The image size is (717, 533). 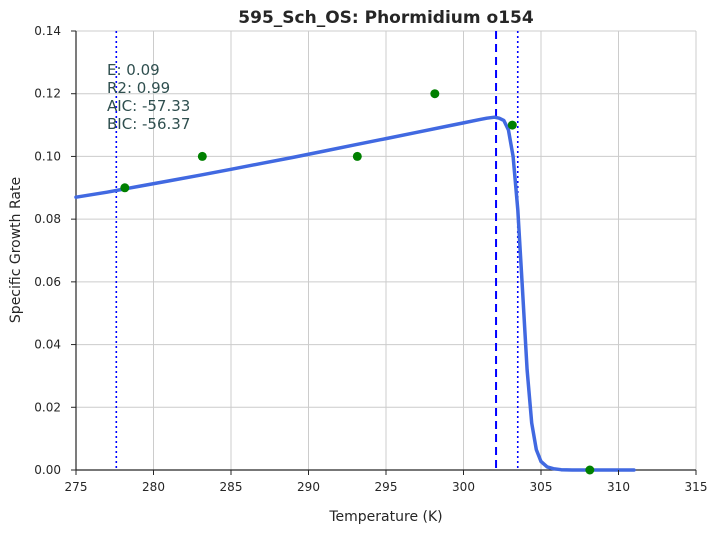 What do you see at coordinates (153, 487) in the screenshot?
I see `x-tick-label: 280` at bounding box center [153, 487].